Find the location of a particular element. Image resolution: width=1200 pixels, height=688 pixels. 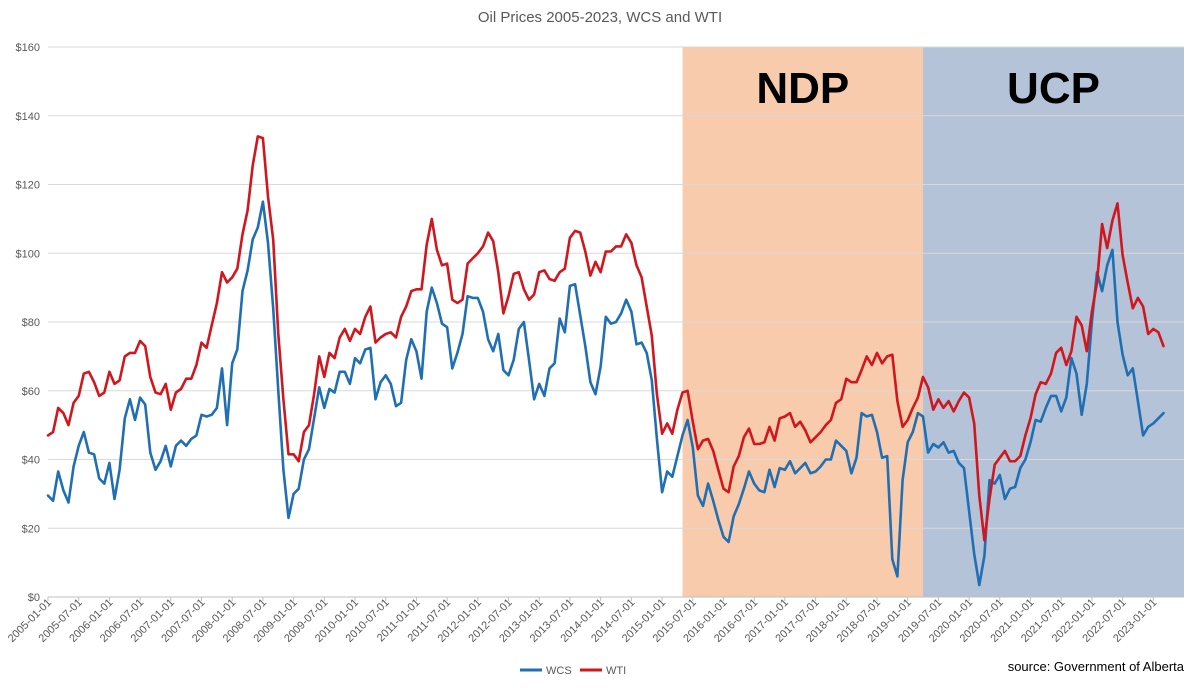

chart-title: Oil Prices 2005-2023, WCS and WTI is located at coordinates (600, 17).